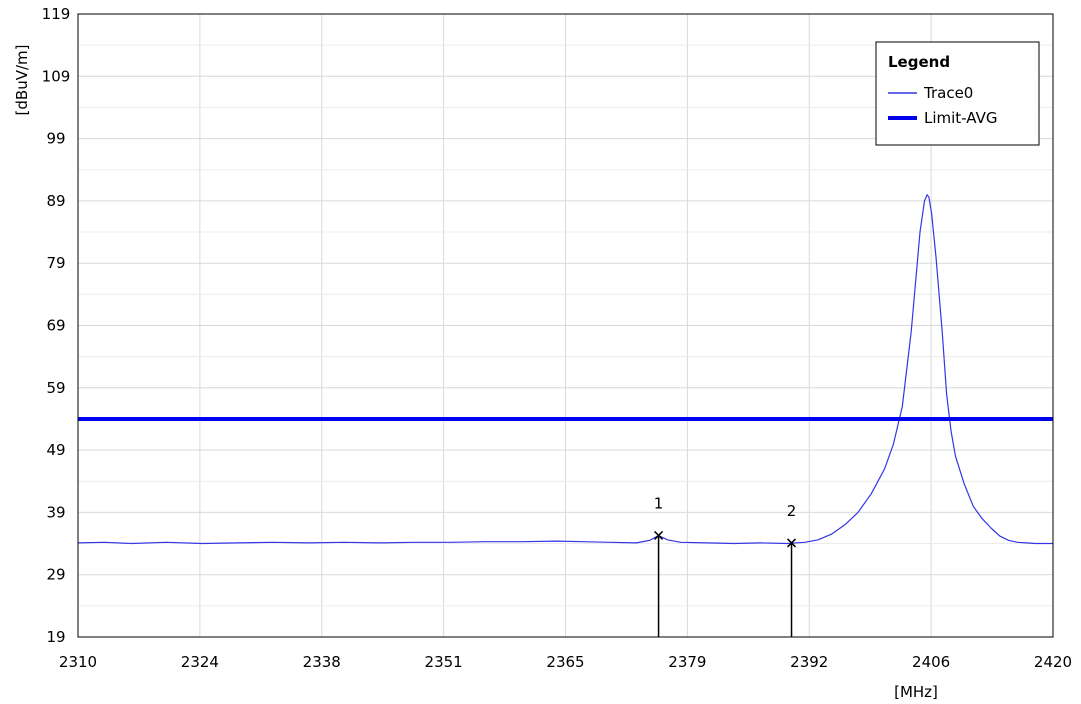 The width and height of the screenshot is (1081, 704). What do you see at coordinates (792, 511) in the screenshot?
I see `marker-label: 2` at bounding box center [792, 511].